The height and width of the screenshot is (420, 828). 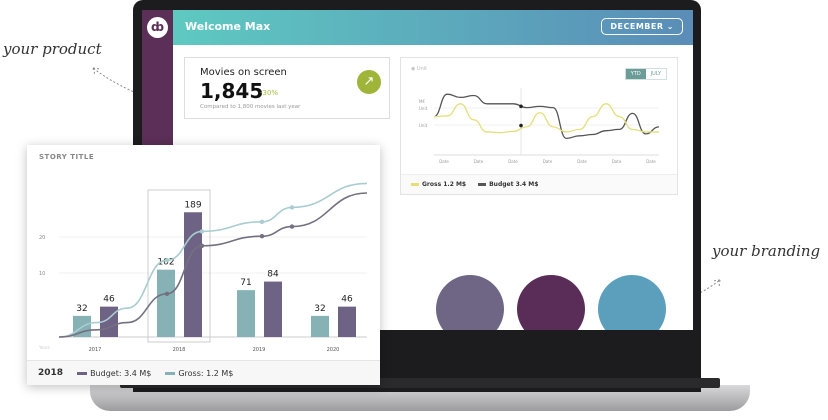 I want to click on line-chart: M€ Unit Unit Date Date Date Date Date Date Date, so click(x=539, y=126).